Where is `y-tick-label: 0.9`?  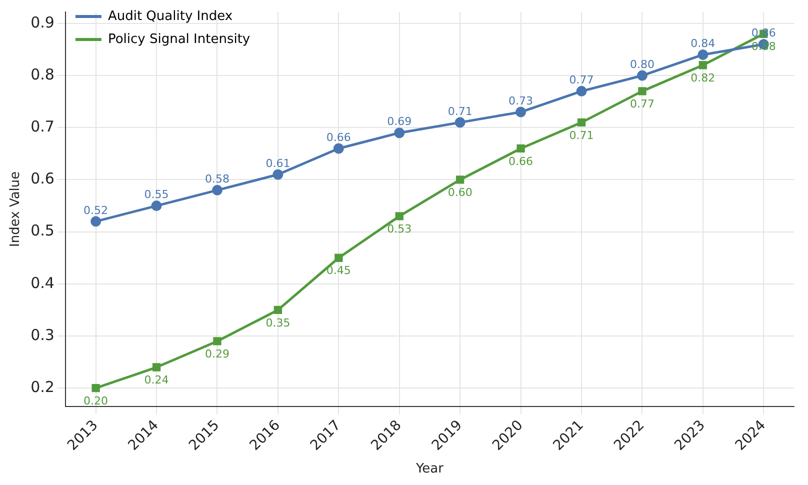 y-tick-label: 0.9 is located at coordinates (42, 22).